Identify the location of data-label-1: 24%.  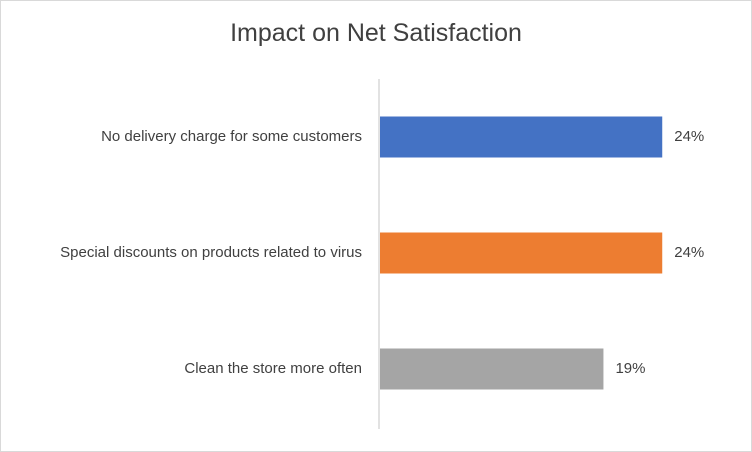
(689, 136).